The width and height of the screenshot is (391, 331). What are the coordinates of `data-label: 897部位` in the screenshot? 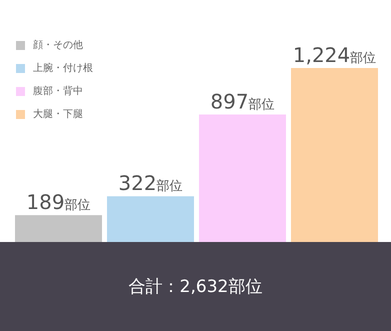 It's located at (242, 101).